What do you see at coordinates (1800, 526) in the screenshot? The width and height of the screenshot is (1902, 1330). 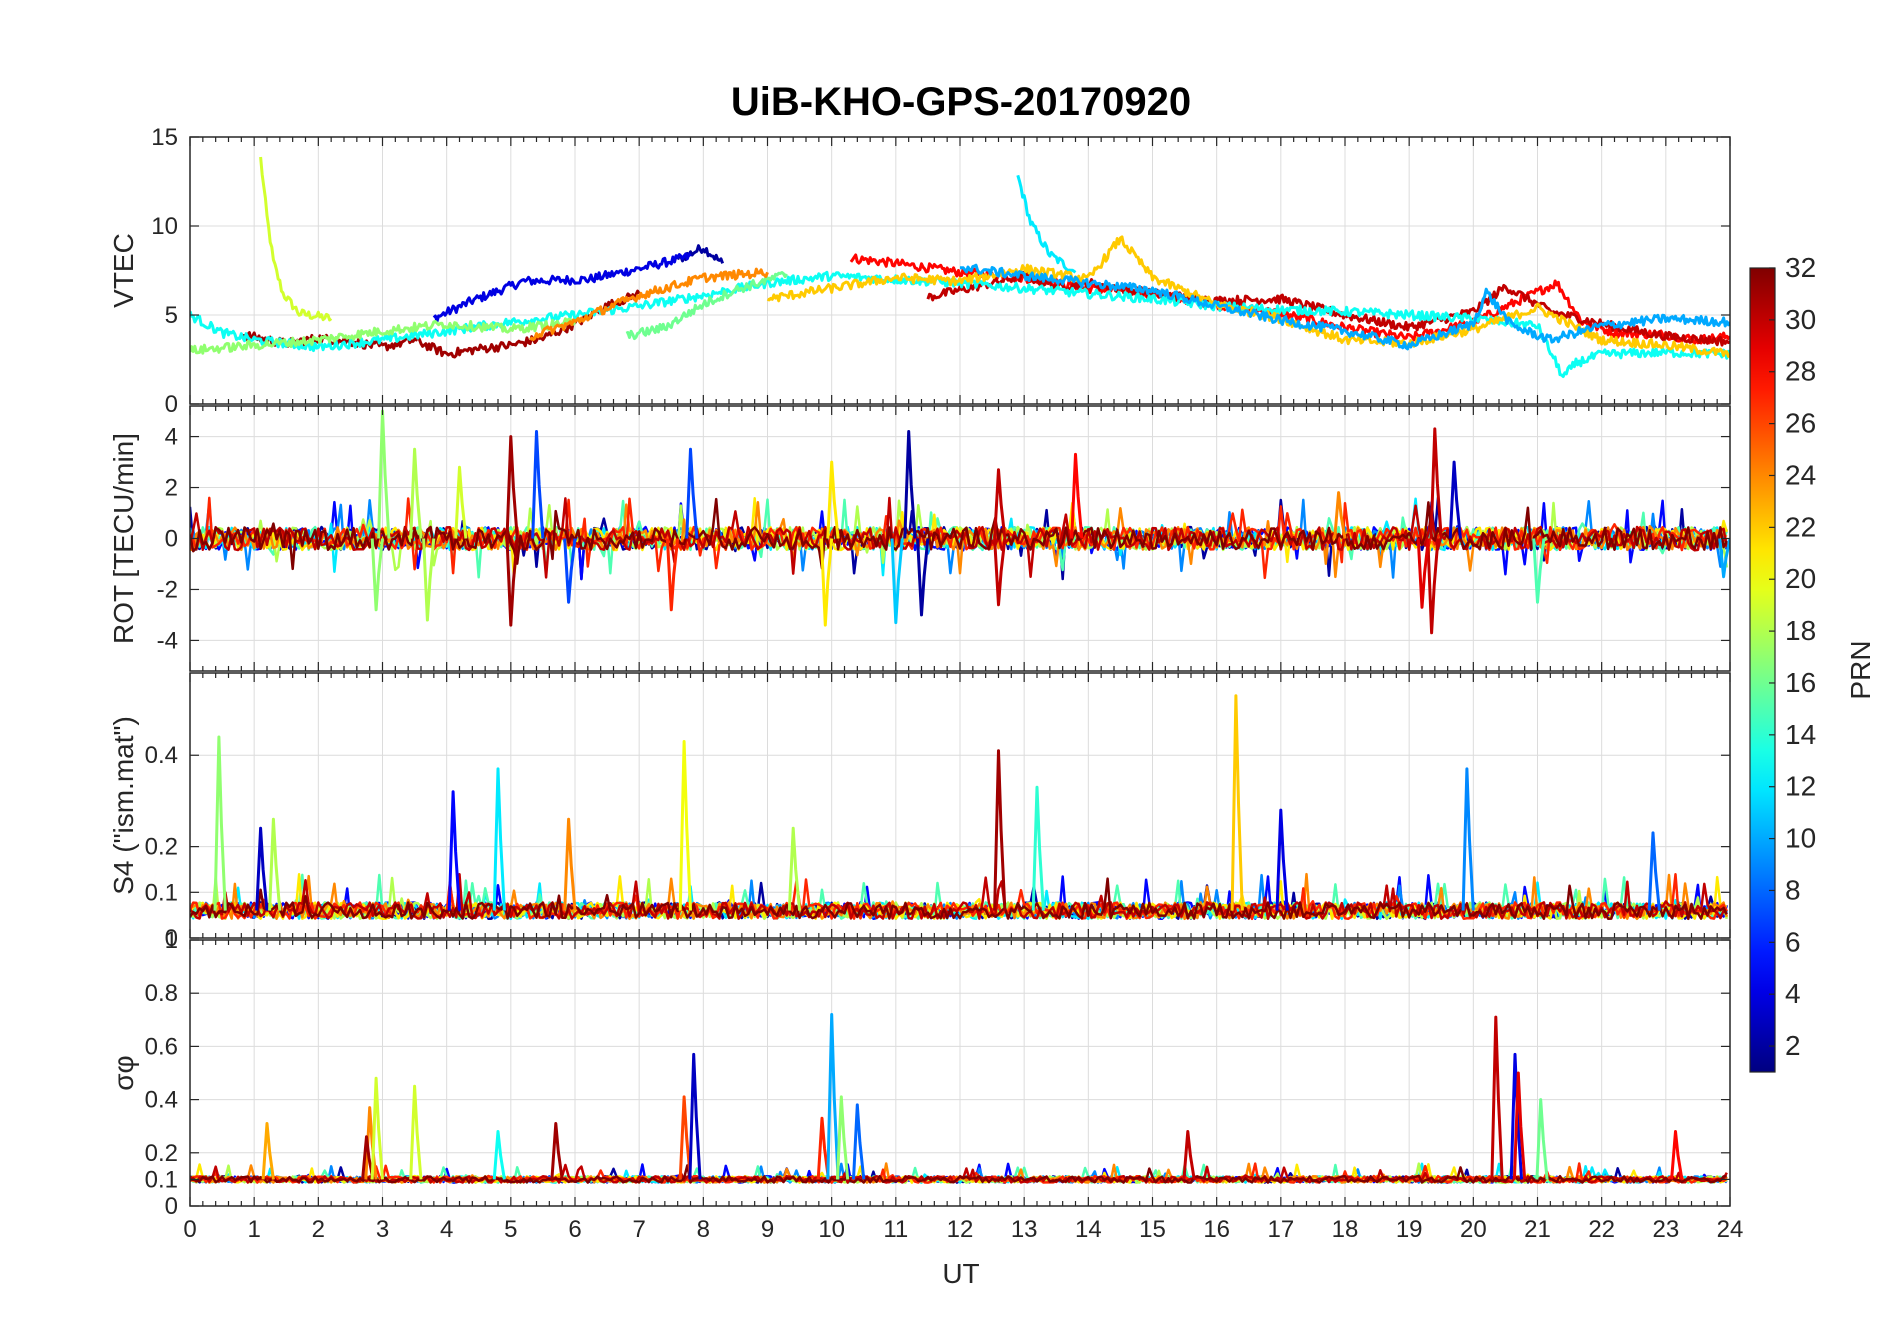 I see `colorbar-tick-label: 22` at bounding box center [1800, 526].